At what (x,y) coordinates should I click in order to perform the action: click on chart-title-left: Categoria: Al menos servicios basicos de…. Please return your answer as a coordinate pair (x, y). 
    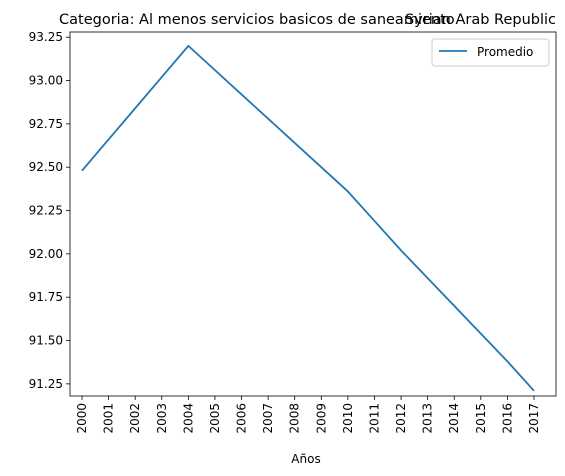
    Looking at the image, I should click on (257, 20).